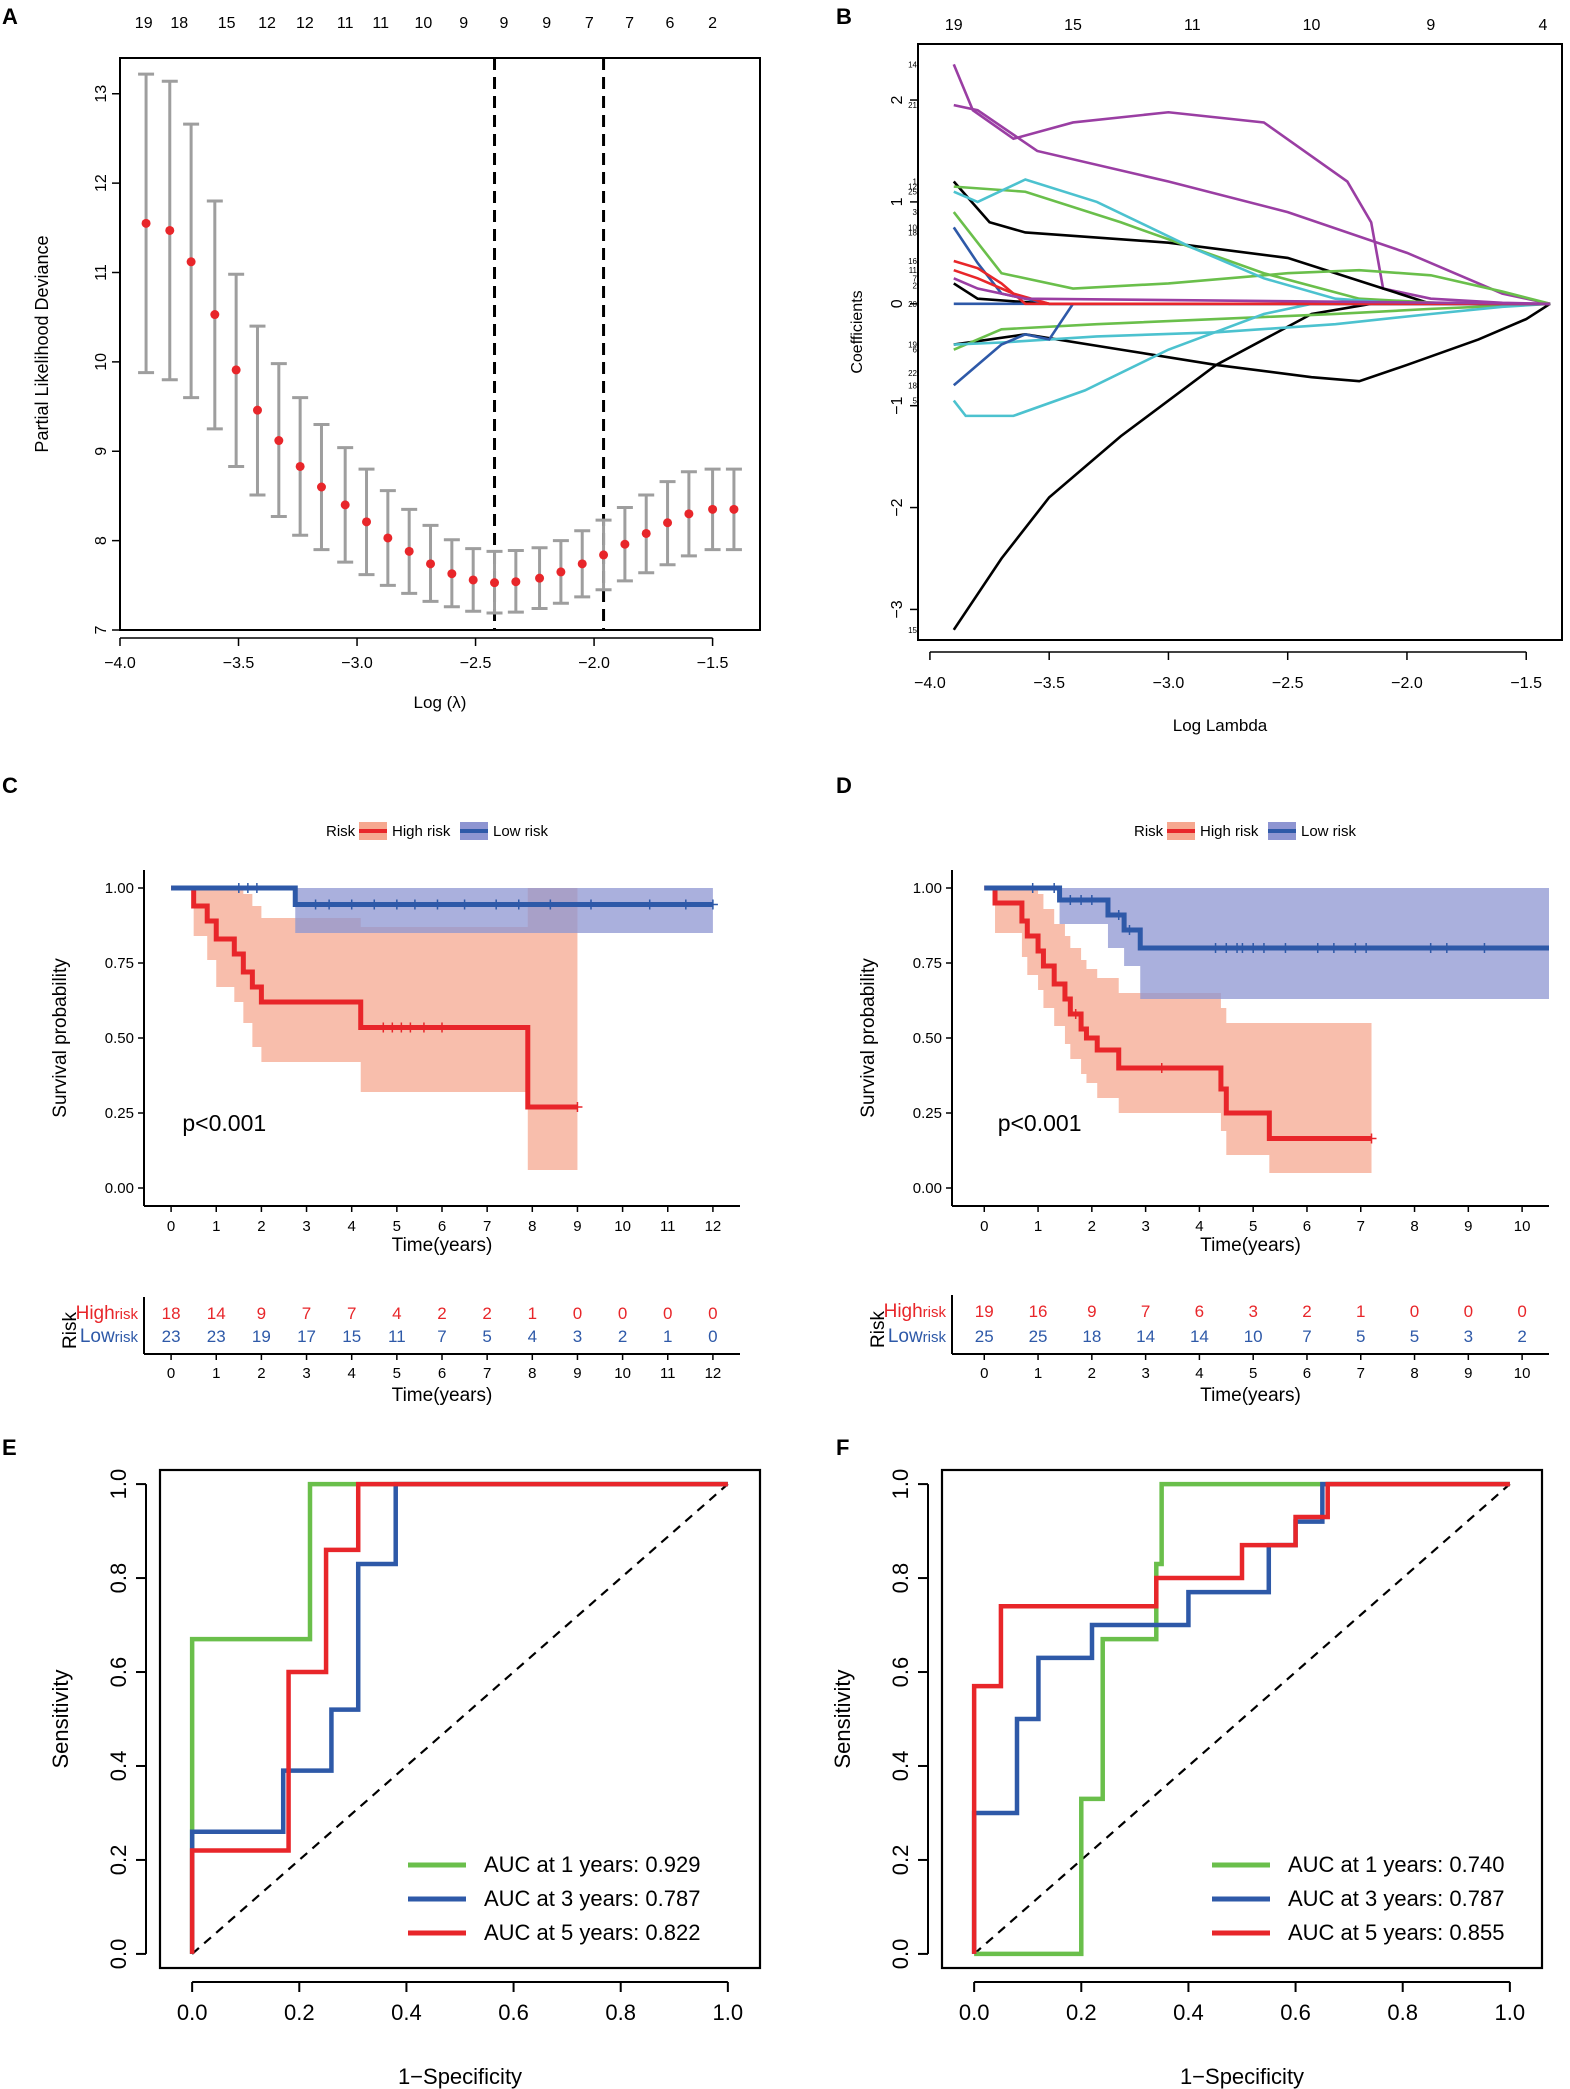 This screenshot has height=2089, width=1570. Describe the element at coordinates (118, 1672) in the screenshot. I see `y-tick-label: 0.6` at that location.